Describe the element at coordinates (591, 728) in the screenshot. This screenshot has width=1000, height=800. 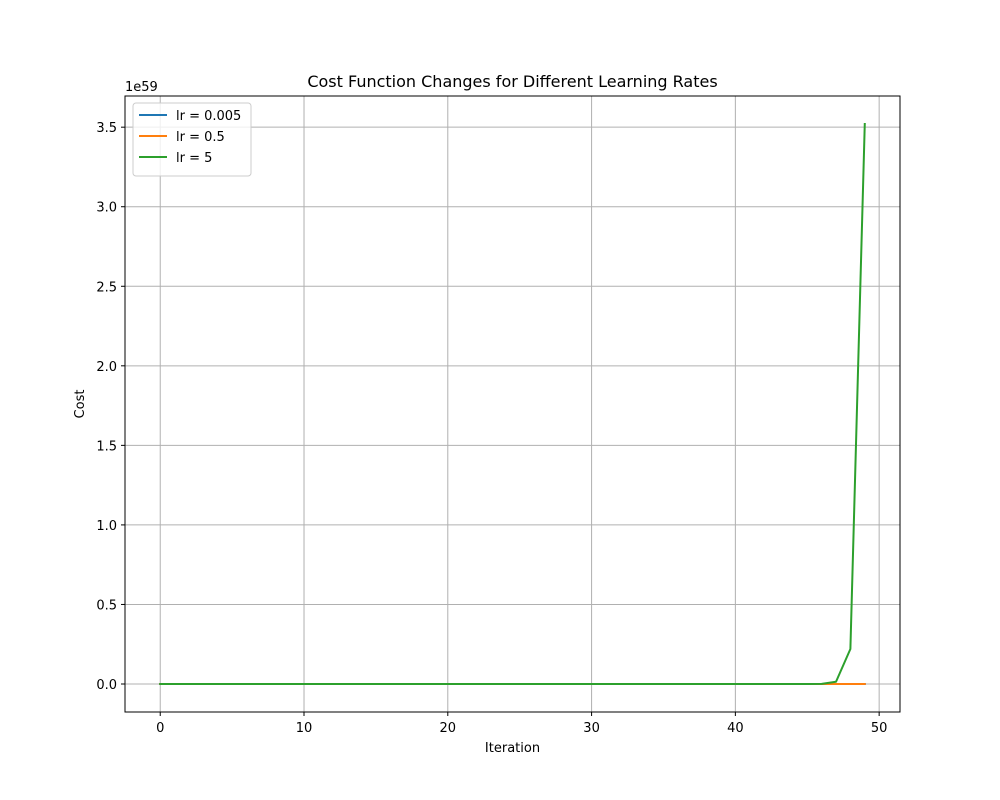
I see `x-tick-label: 30` at that location.